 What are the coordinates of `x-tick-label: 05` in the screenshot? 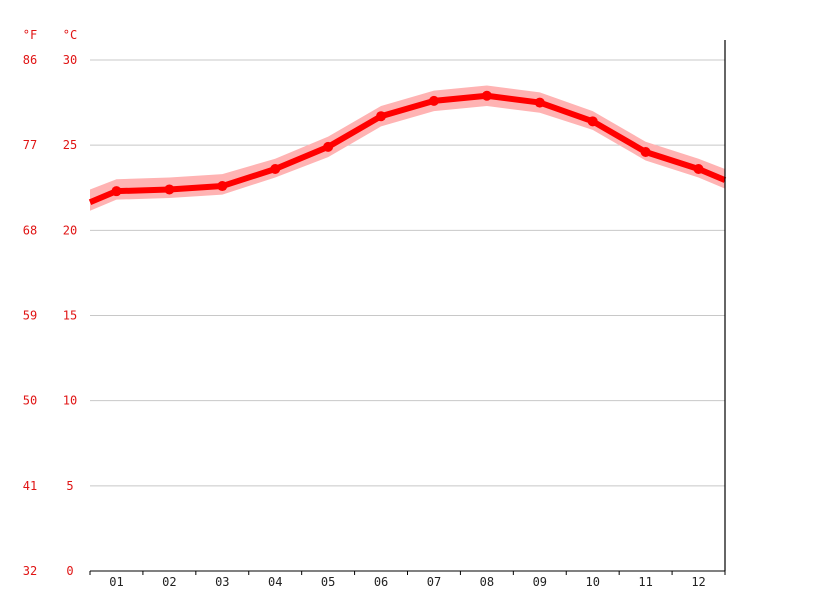 It's located at (328, 582).